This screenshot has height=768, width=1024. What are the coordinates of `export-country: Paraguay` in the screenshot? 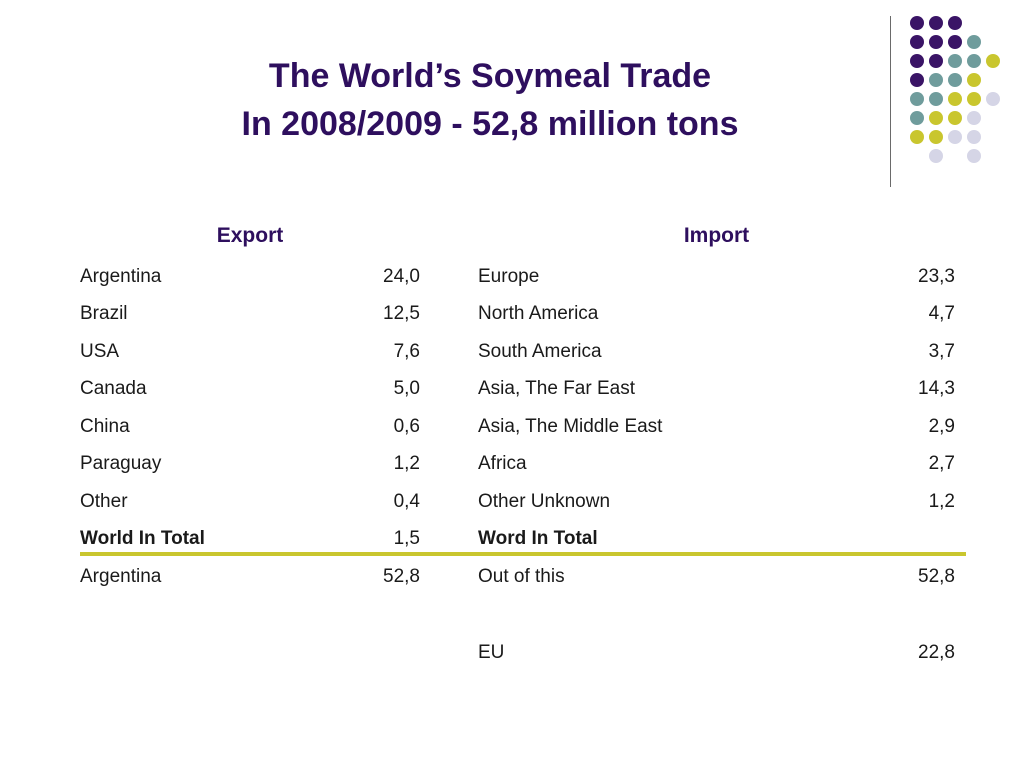 It's located at (121, 463).